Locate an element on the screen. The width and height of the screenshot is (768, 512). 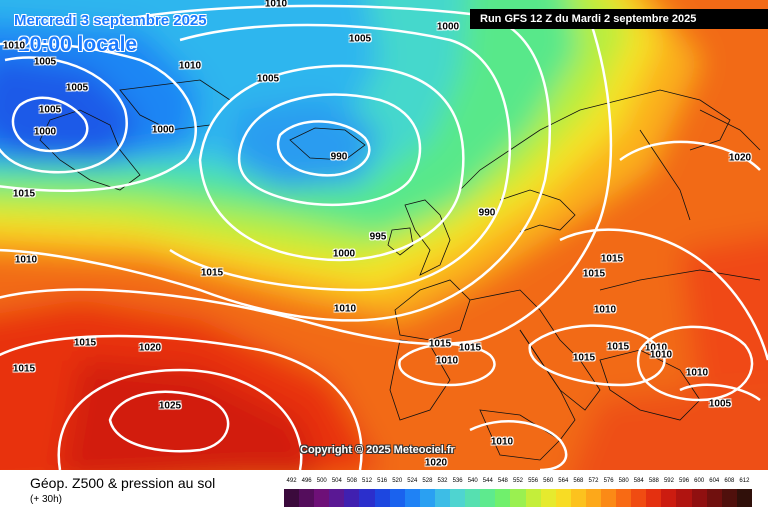
scale-value: 508 is located at coordinates (351, 481).